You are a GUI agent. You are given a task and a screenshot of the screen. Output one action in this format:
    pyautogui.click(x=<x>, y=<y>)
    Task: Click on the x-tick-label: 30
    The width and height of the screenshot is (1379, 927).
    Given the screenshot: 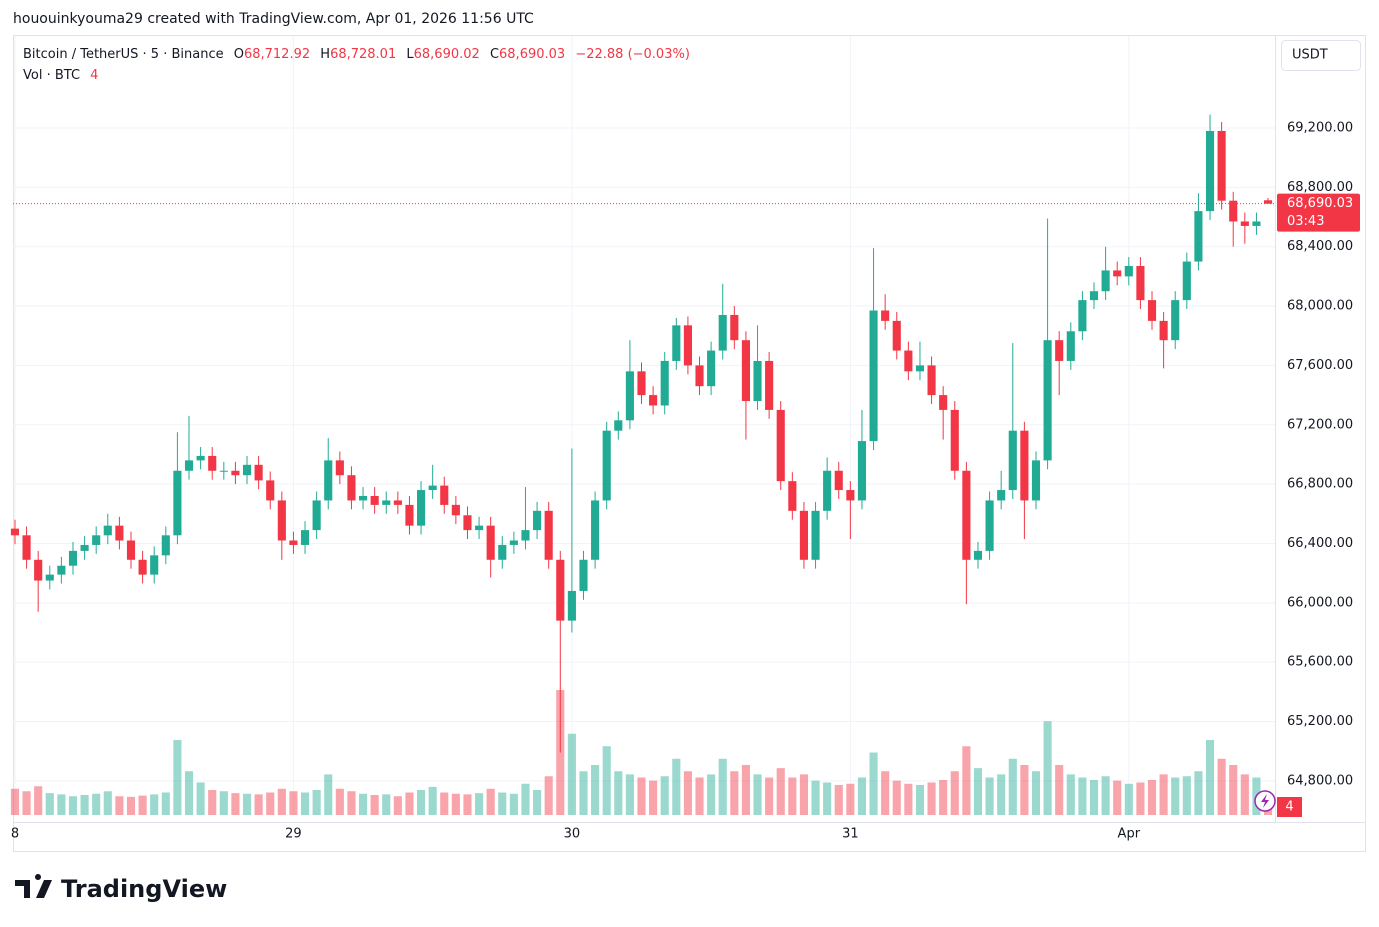 What is the action you would take?
    pyautogui.click(x=572, y=834)
    